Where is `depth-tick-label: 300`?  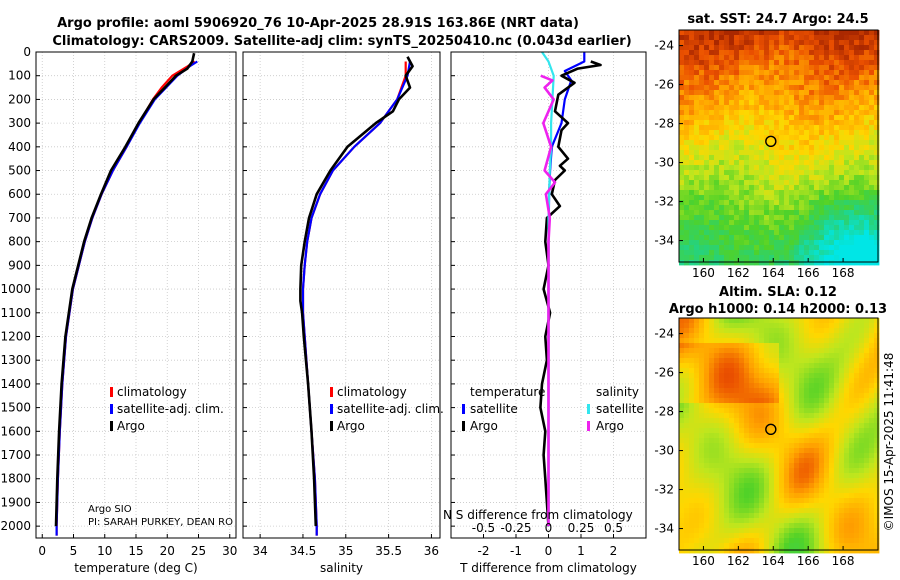 depth-tick-label: 300 is located at coordinates (19, 123).